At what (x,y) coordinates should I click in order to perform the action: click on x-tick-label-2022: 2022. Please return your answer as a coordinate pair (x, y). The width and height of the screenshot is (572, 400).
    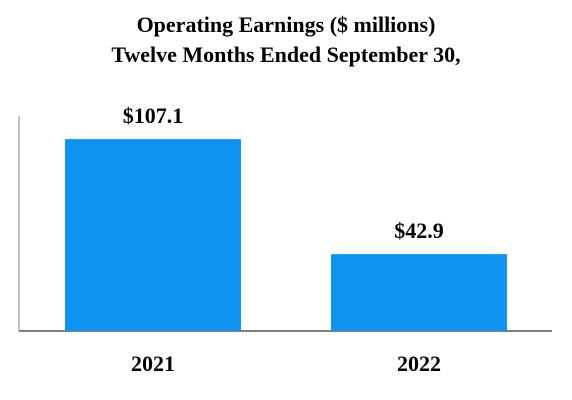
    Looking at the image, I should click on (419, 363).